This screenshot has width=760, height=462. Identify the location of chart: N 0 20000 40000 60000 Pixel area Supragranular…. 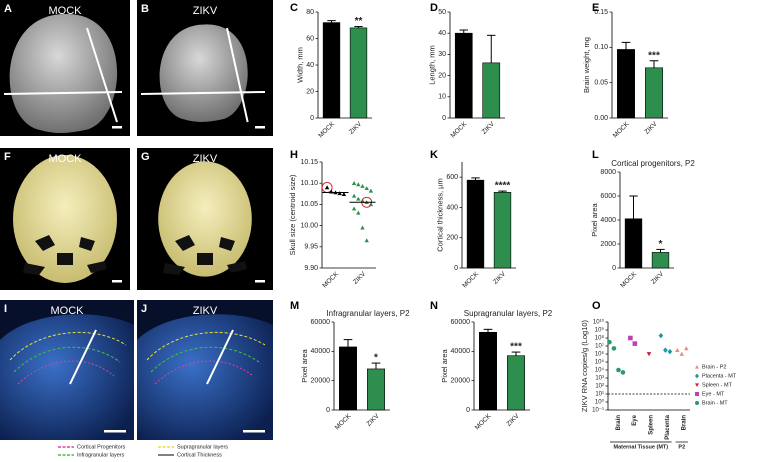
(491, 366).